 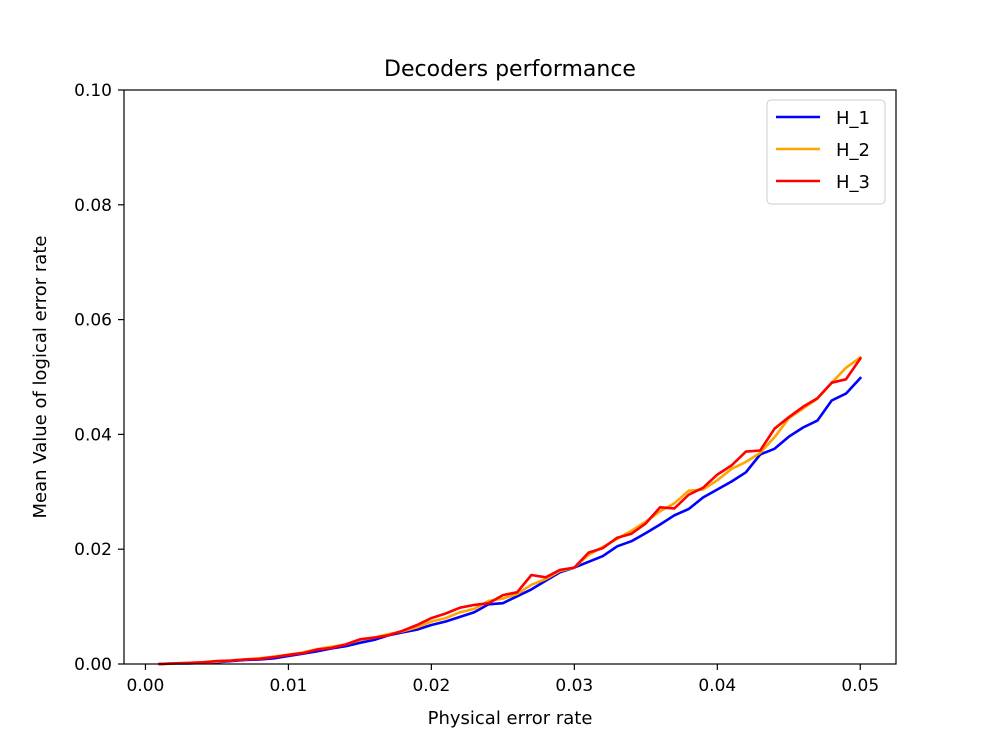 I want to click on y-tick-label: 0.06, so click(x=93, y=321).